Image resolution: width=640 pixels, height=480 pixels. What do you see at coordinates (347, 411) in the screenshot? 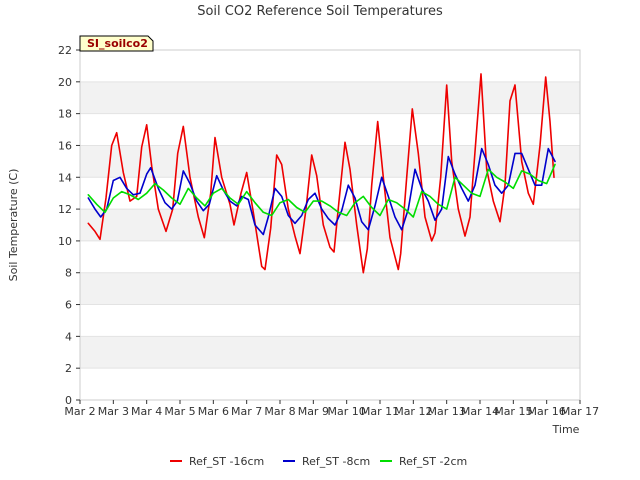
I see `x-tick-label: Mar 10` at bounding box center [347, 411].